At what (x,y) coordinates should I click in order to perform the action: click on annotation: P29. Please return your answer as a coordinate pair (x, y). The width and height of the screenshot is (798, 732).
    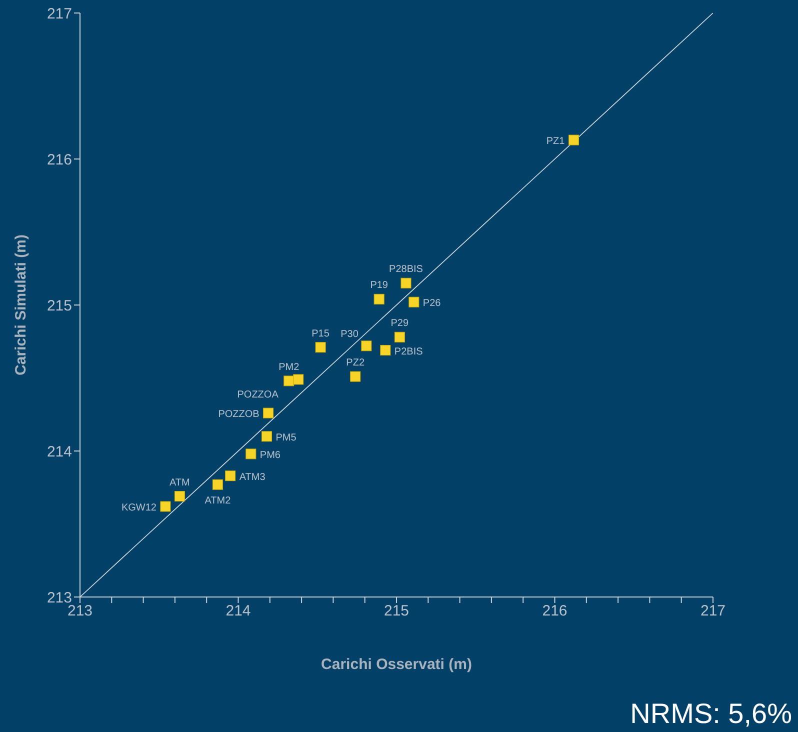
    Looking at the image, I should click on (399, 324).